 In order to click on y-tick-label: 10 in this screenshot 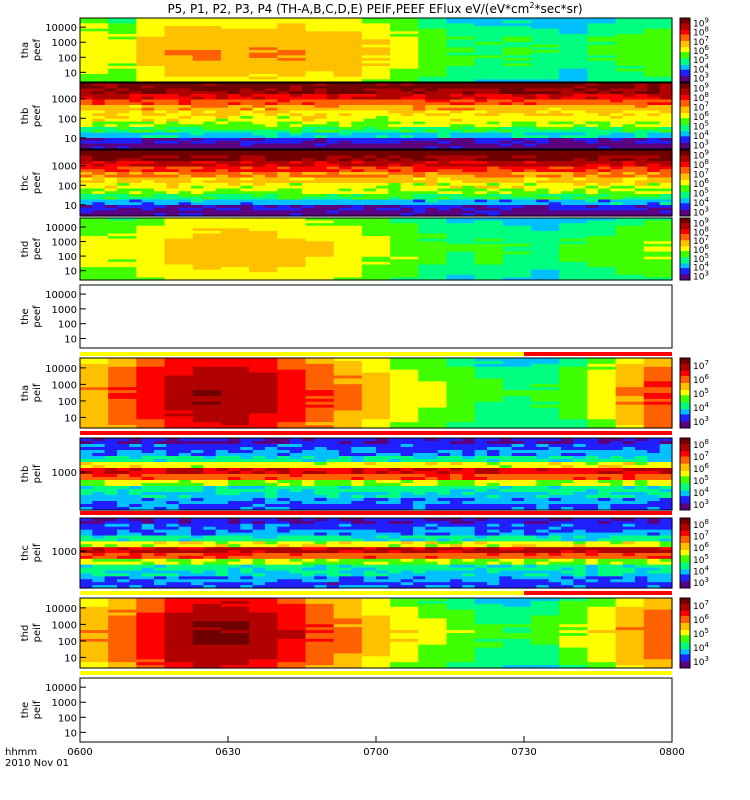, I will do `click(70, 139)`.